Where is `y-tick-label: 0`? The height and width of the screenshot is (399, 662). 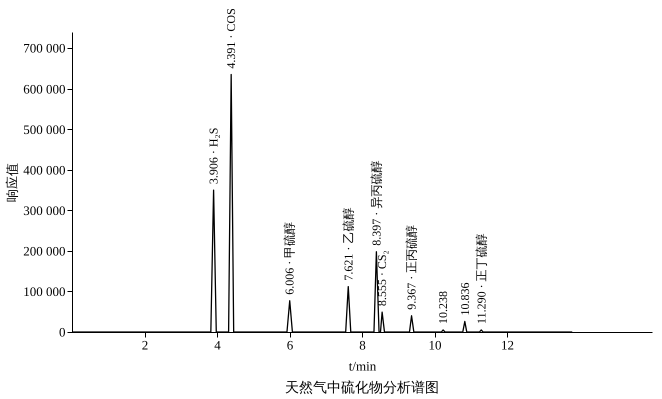 y-tick-label: 0 is located at coordinates (62, 332).